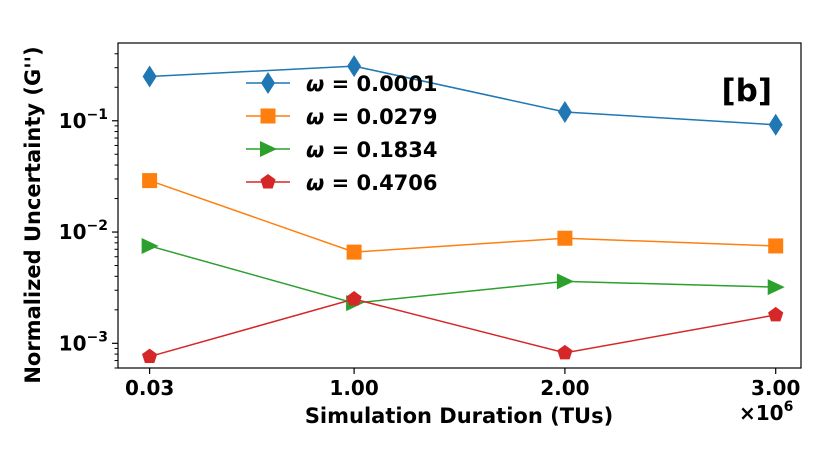  Describe the element at coordinates (83, 231) in the screenshot. I see `y-tick-label-1: 10⁻²` at that location.